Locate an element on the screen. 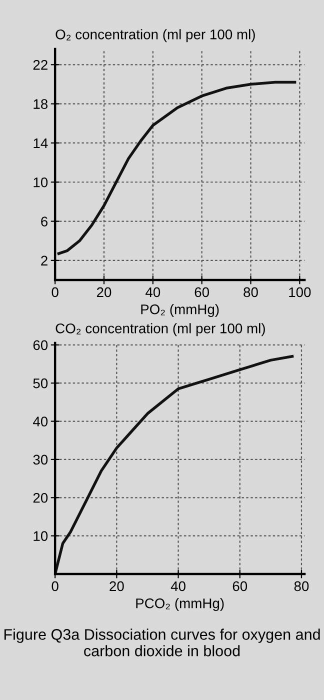 The height and width of the screenshot is (700, 324). y-axis-title: CO₂ concentration (ml per 100 ml) is located at coordinates (160, 329).